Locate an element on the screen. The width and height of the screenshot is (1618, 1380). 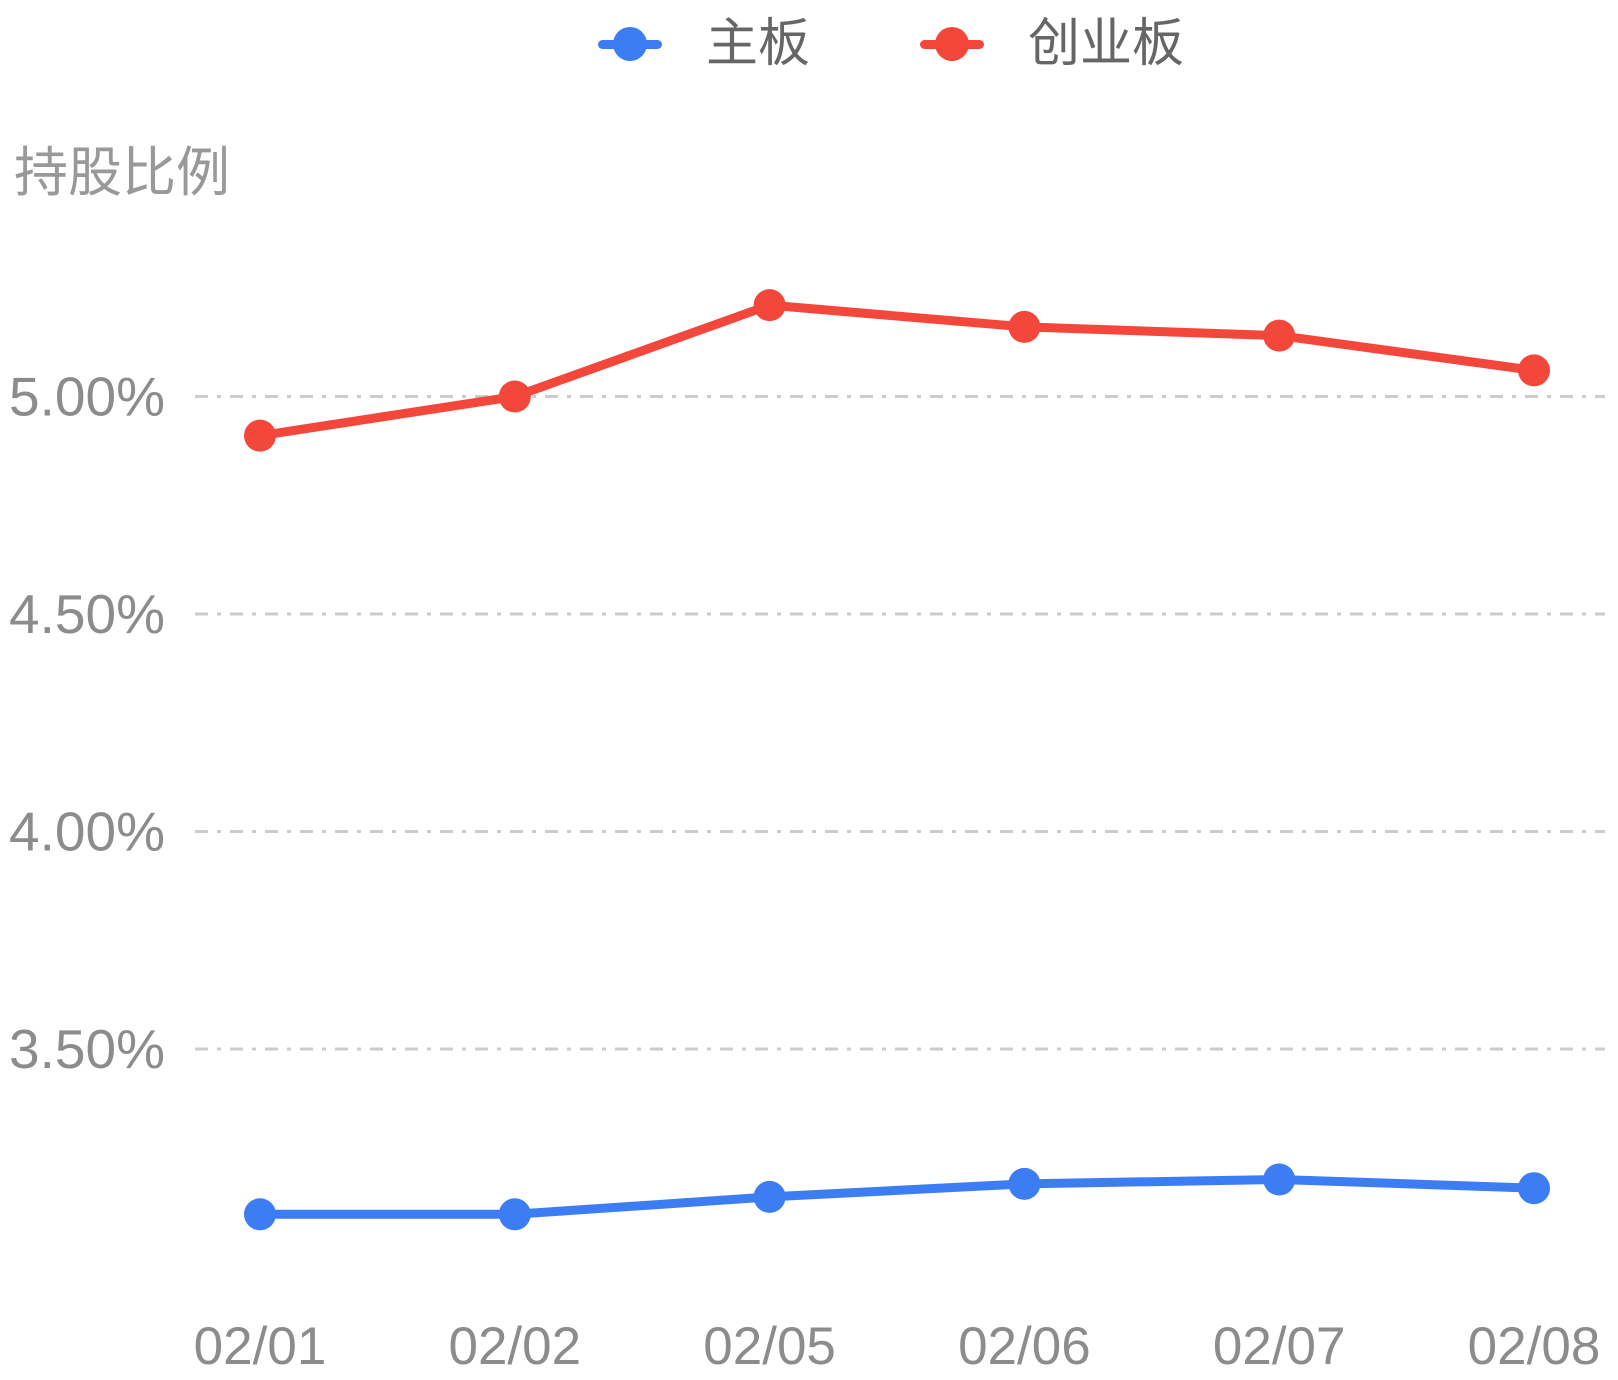
data-point-主板-02/06 is located at coordinates (1024, 1183).